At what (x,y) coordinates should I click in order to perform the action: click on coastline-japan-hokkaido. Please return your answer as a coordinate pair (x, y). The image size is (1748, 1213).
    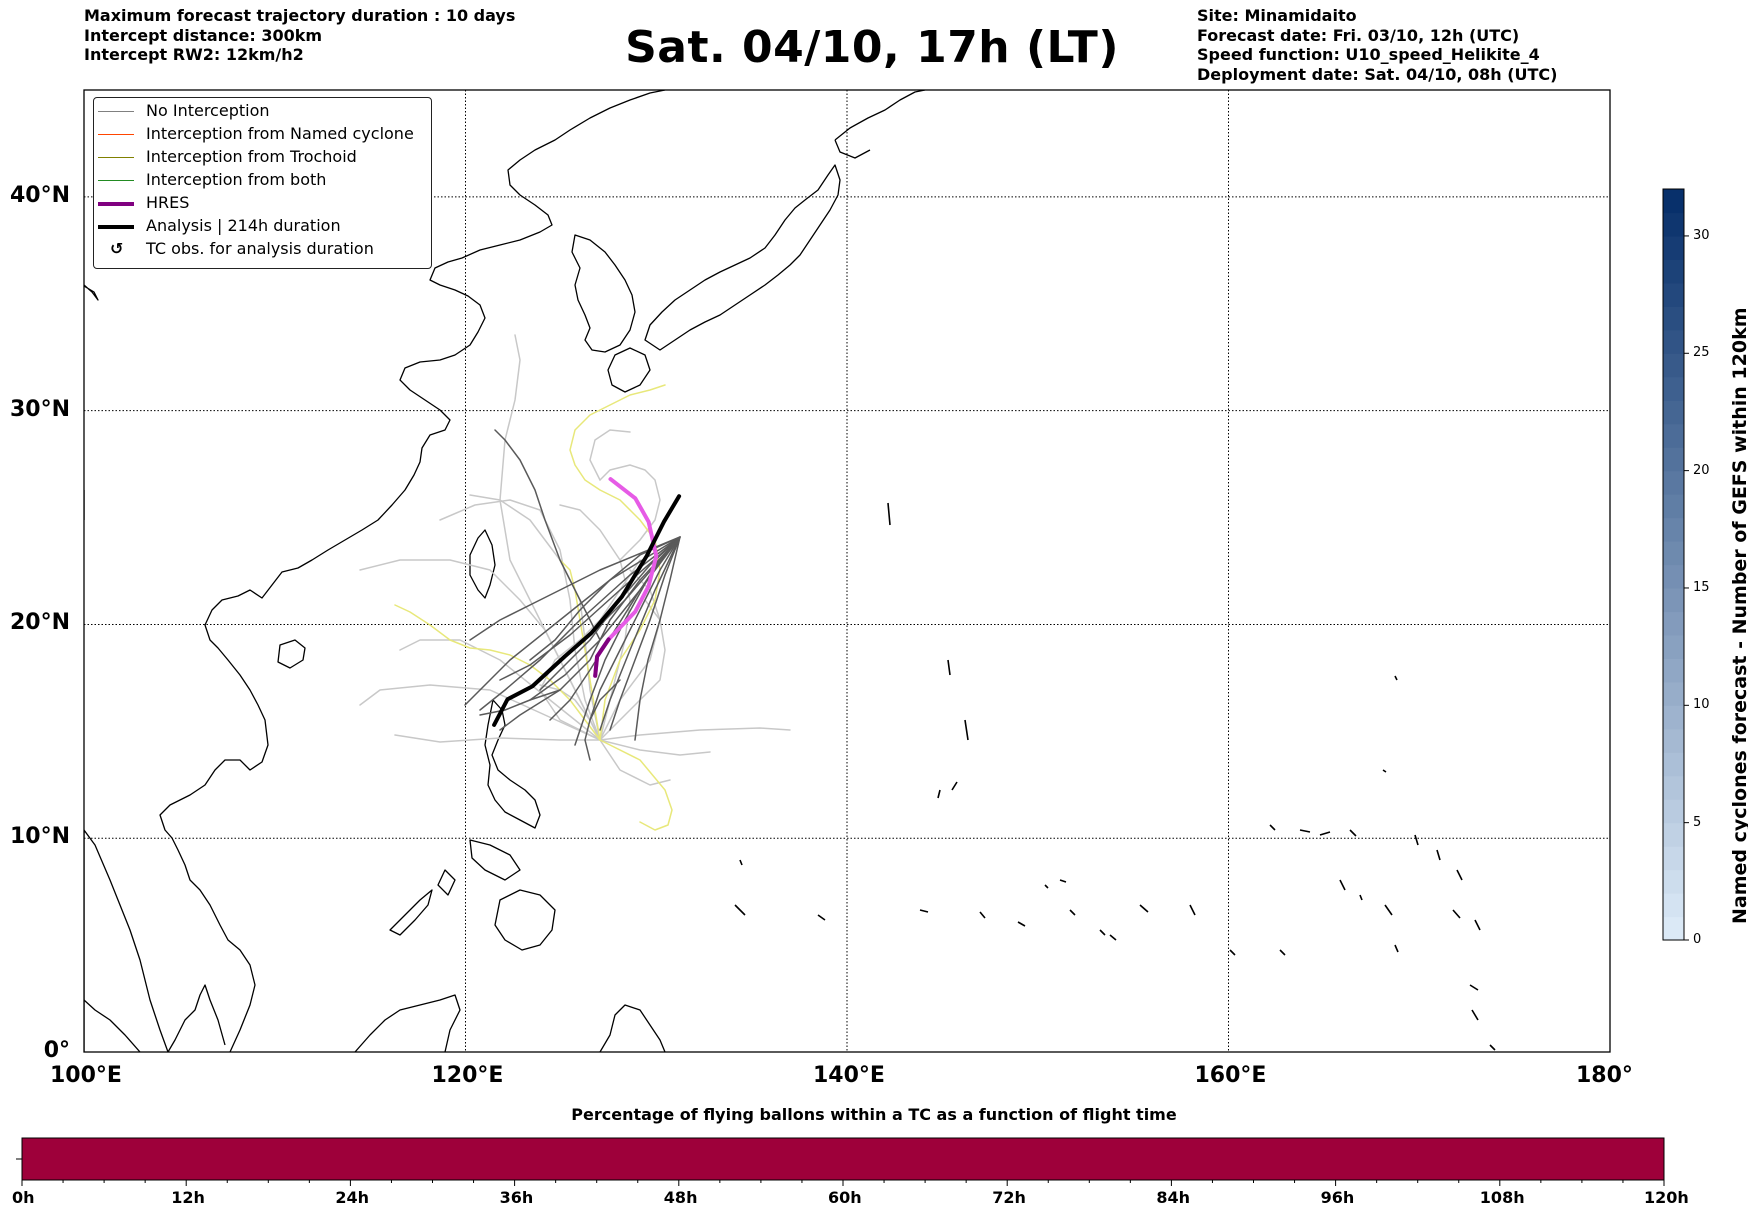
    Looking at the image, I should click on (880, 124).